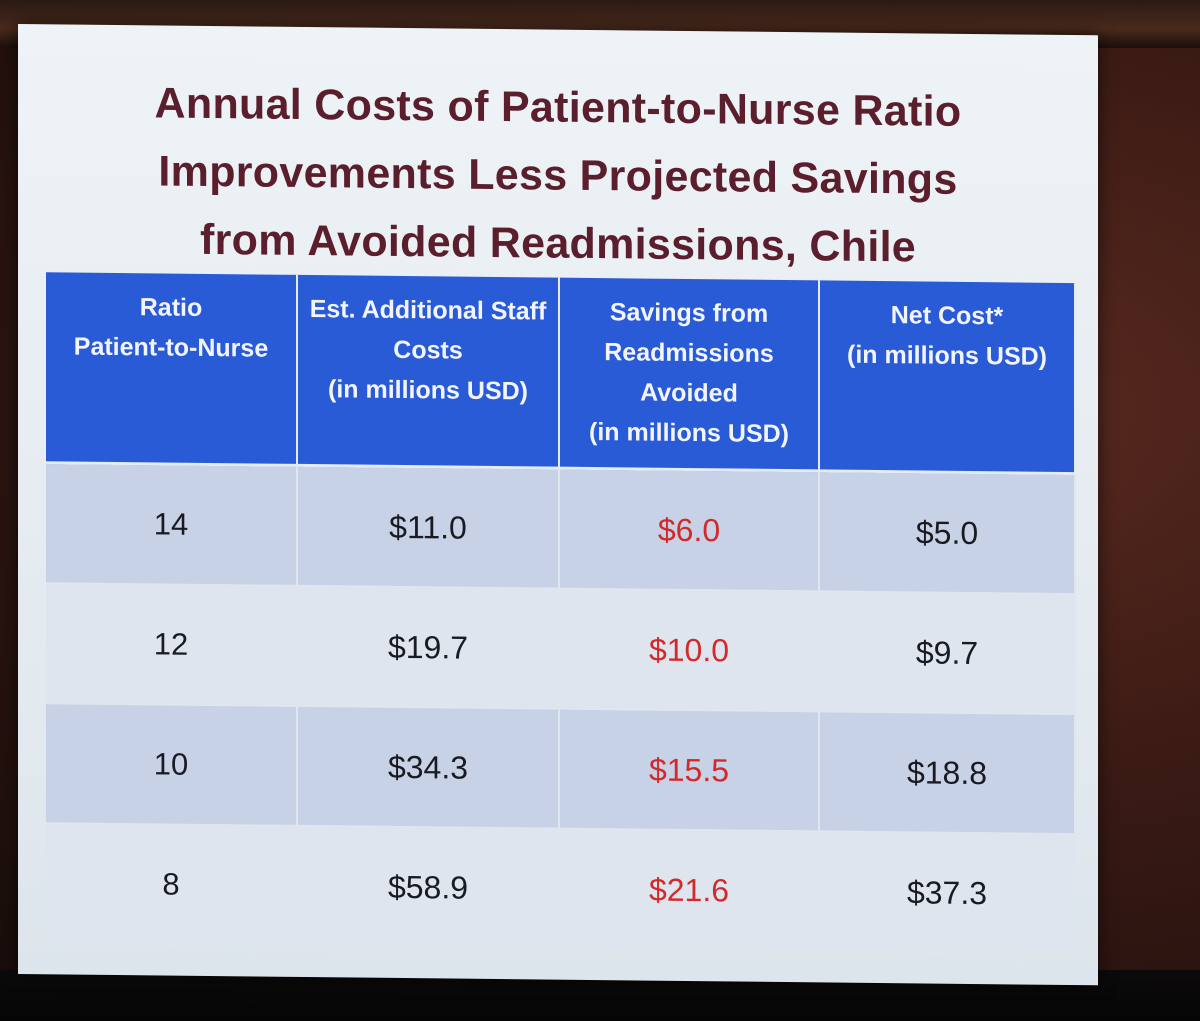 This screenshot has height=1021, width=1200. Describe the element at coordinates (948, 378) in the screenshot. I see `header-net-cost: Net Cost* (in millions USD)` at that location.